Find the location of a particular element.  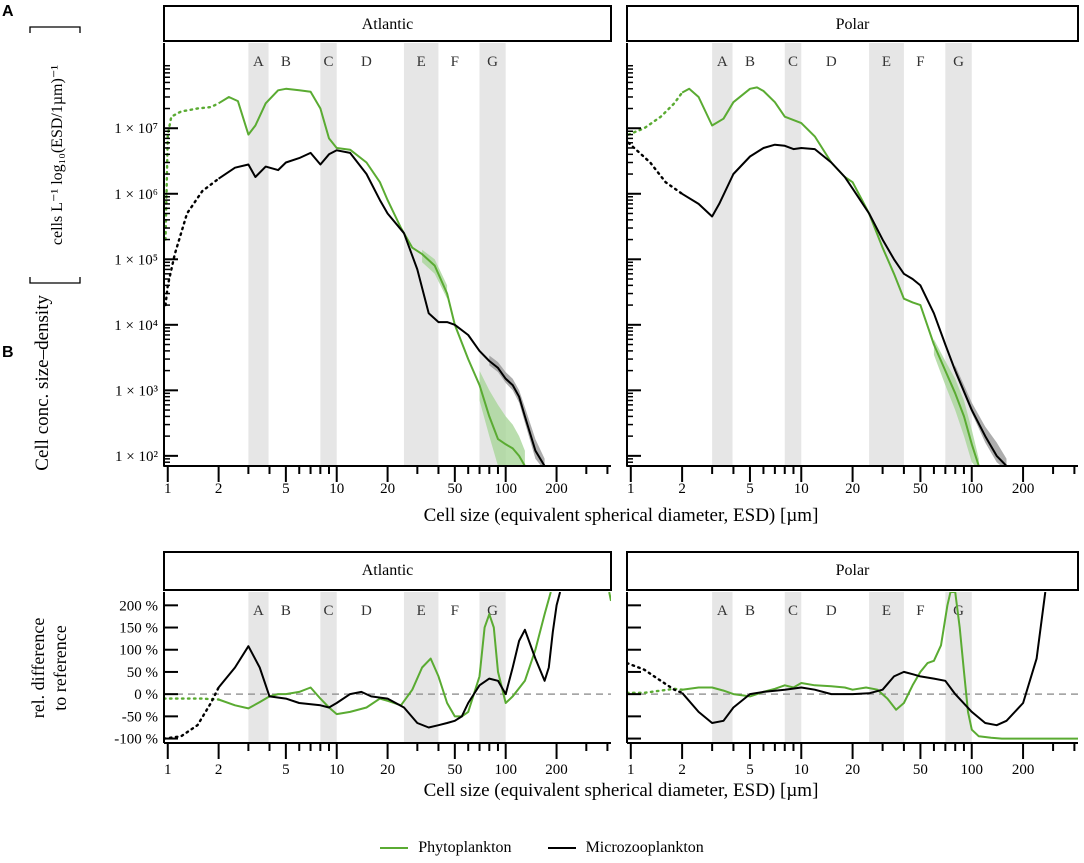

bracket-right is located at coordinates (55, 29).